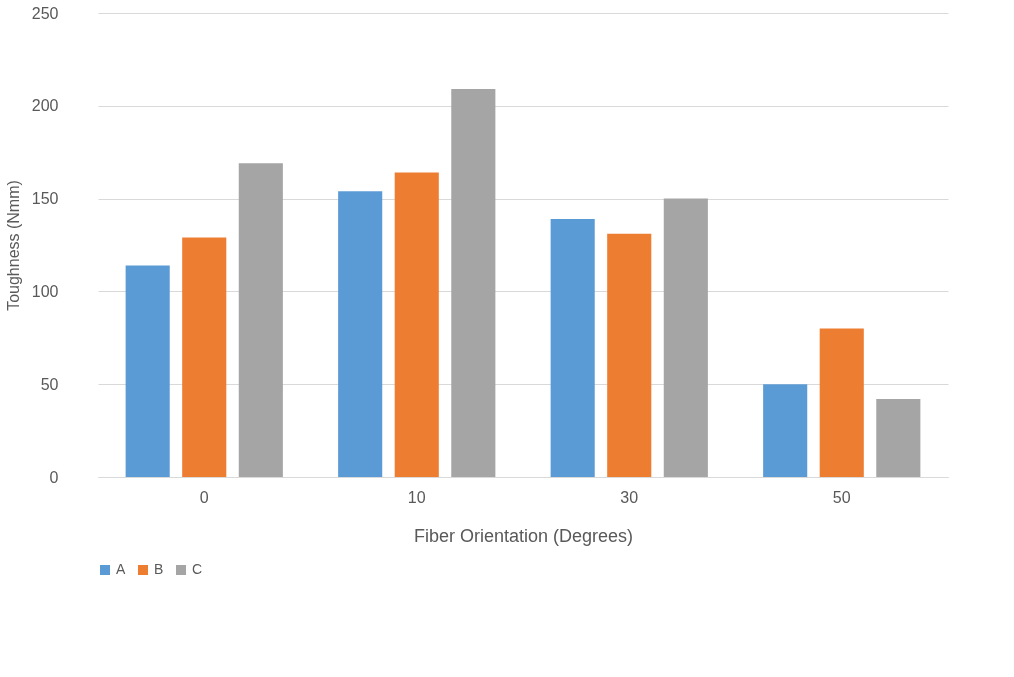  Describe the element at coordinates (159, 569) in the screenshot. I see `legend-label: B` at that location.